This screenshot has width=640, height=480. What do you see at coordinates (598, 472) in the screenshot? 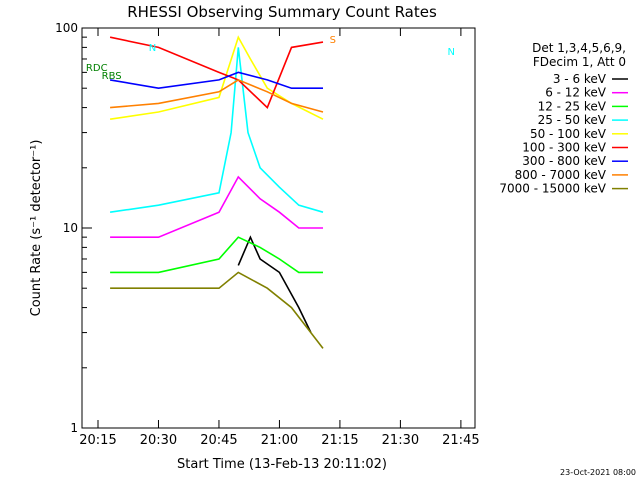
I see `footer-date: 23-Oct-2021 08:00` at bounding box center [598, 472].